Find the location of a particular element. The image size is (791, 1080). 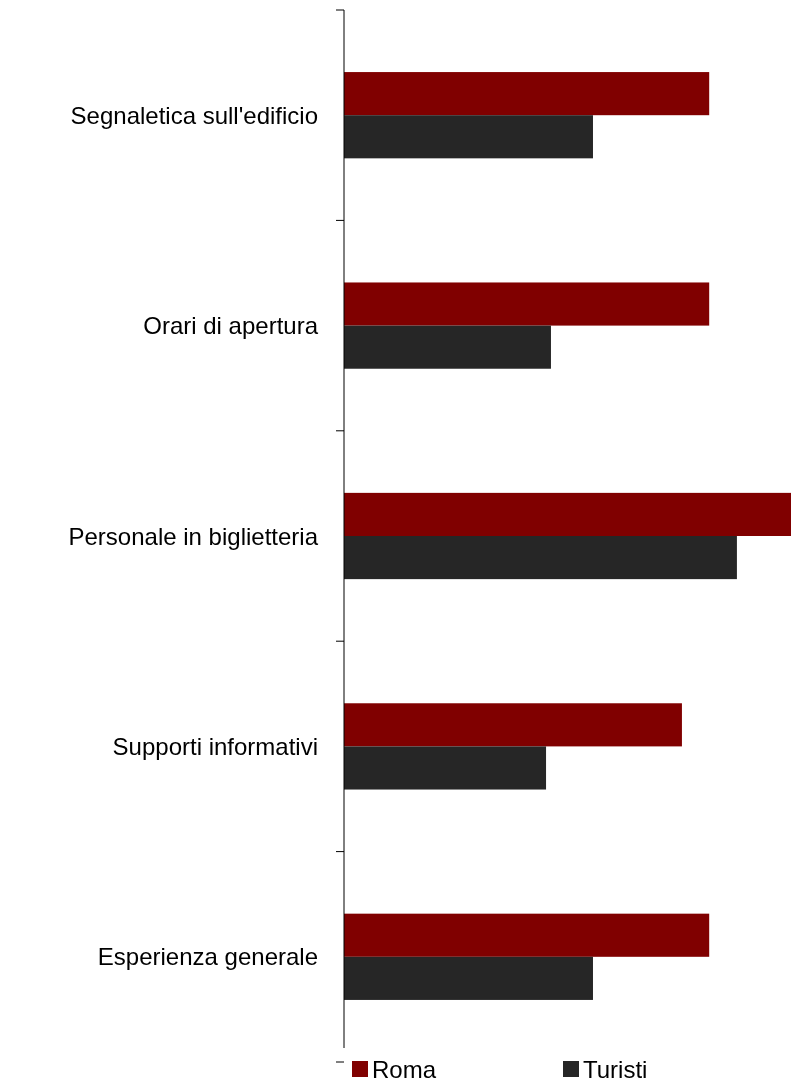

y-tick-label: Esperienza generale is located at coordinates (207, 957).